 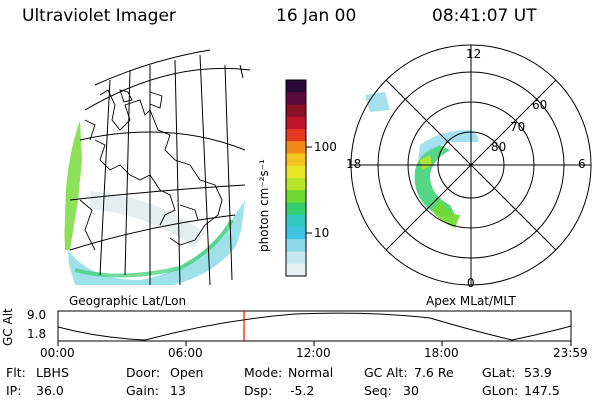 What do you see at coordinates (264, 205) in the screenshot?
I see `colorbar-label: photon cm⁻²s⁻¹` at bounding box center [264, 205].